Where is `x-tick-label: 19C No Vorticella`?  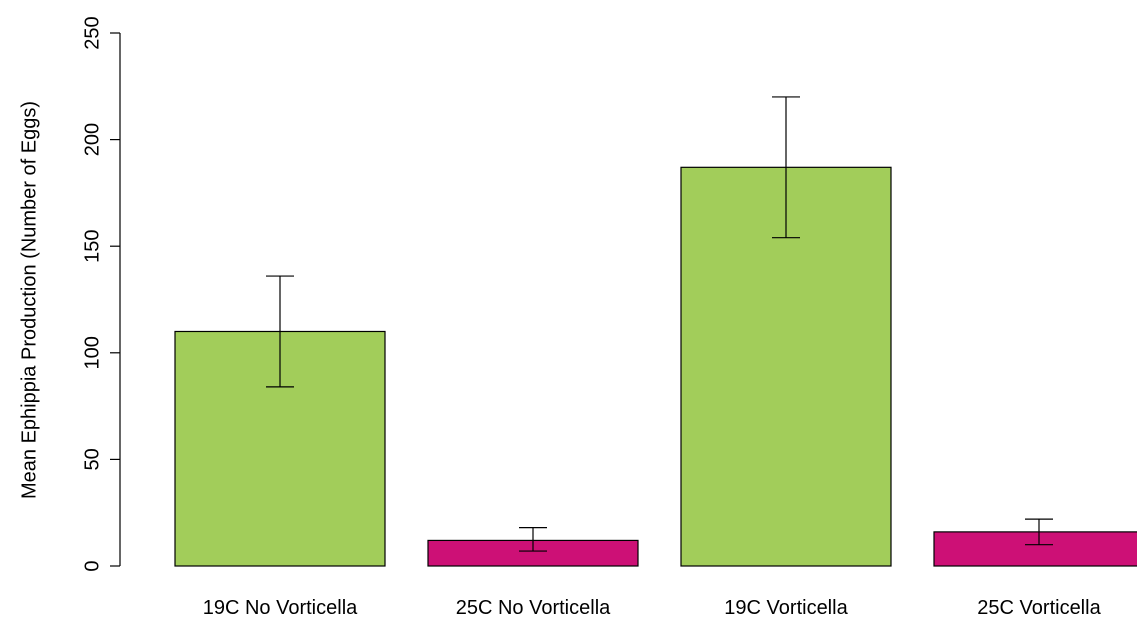 x-tick-label: 19C No Vorticella is located at coordinates (280, 608).